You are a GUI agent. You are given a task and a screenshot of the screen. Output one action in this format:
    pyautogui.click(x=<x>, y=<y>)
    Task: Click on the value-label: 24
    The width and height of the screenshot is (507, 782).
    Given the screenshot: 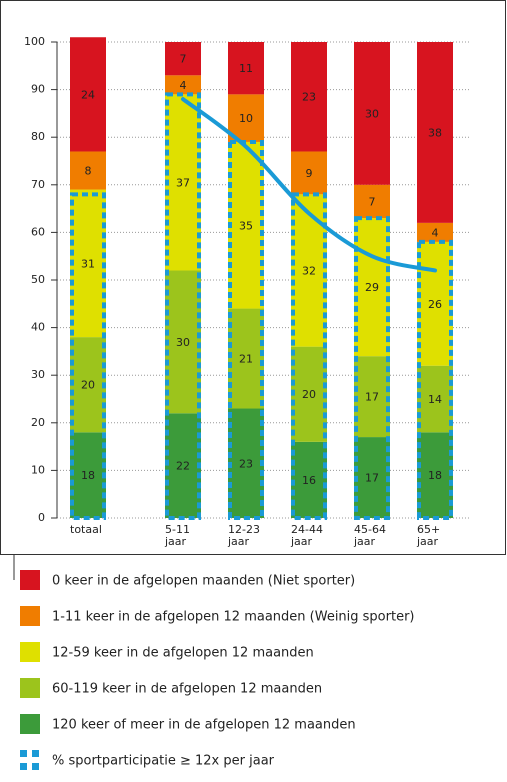 What is the action you would take?
    pyautogui.click(x=88, y=94)
    